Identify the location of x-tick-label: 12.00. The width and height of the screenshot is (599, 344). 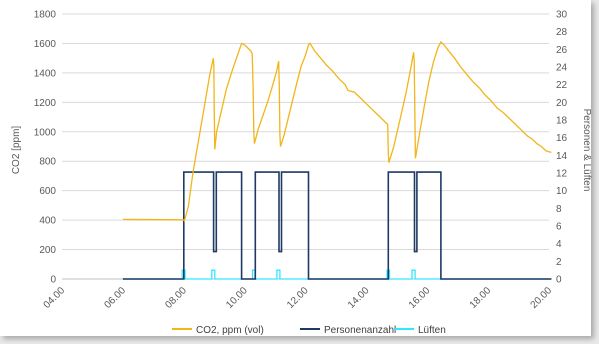
(298, 298).